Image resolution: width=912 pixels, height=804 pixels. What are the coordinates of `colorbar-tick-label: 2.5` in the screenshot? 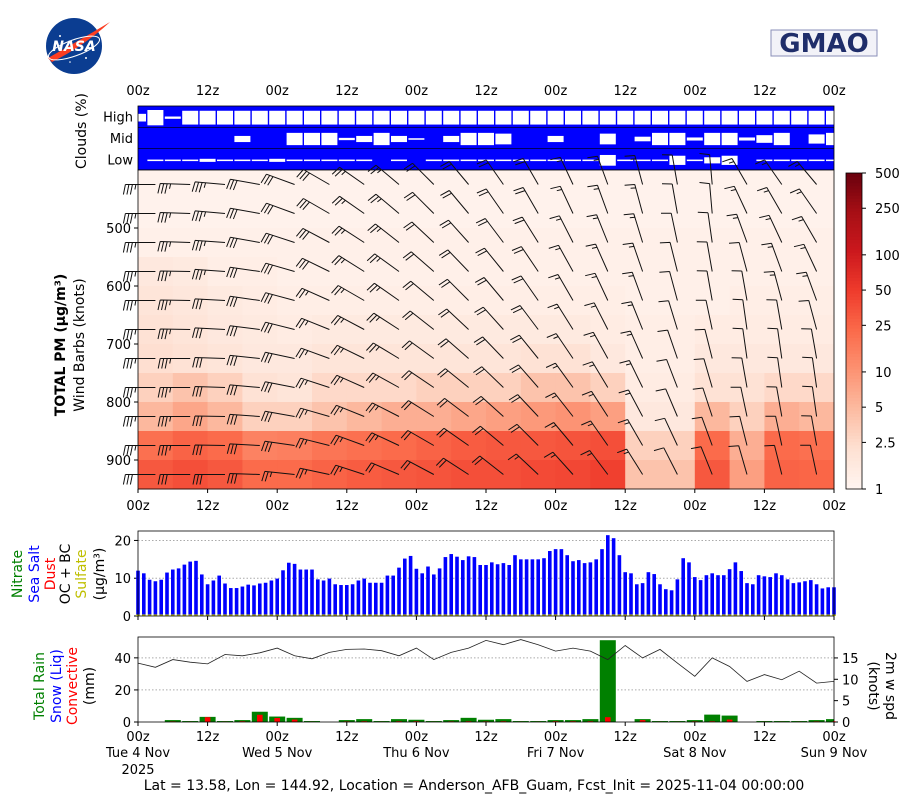 It's located at (885, 443).